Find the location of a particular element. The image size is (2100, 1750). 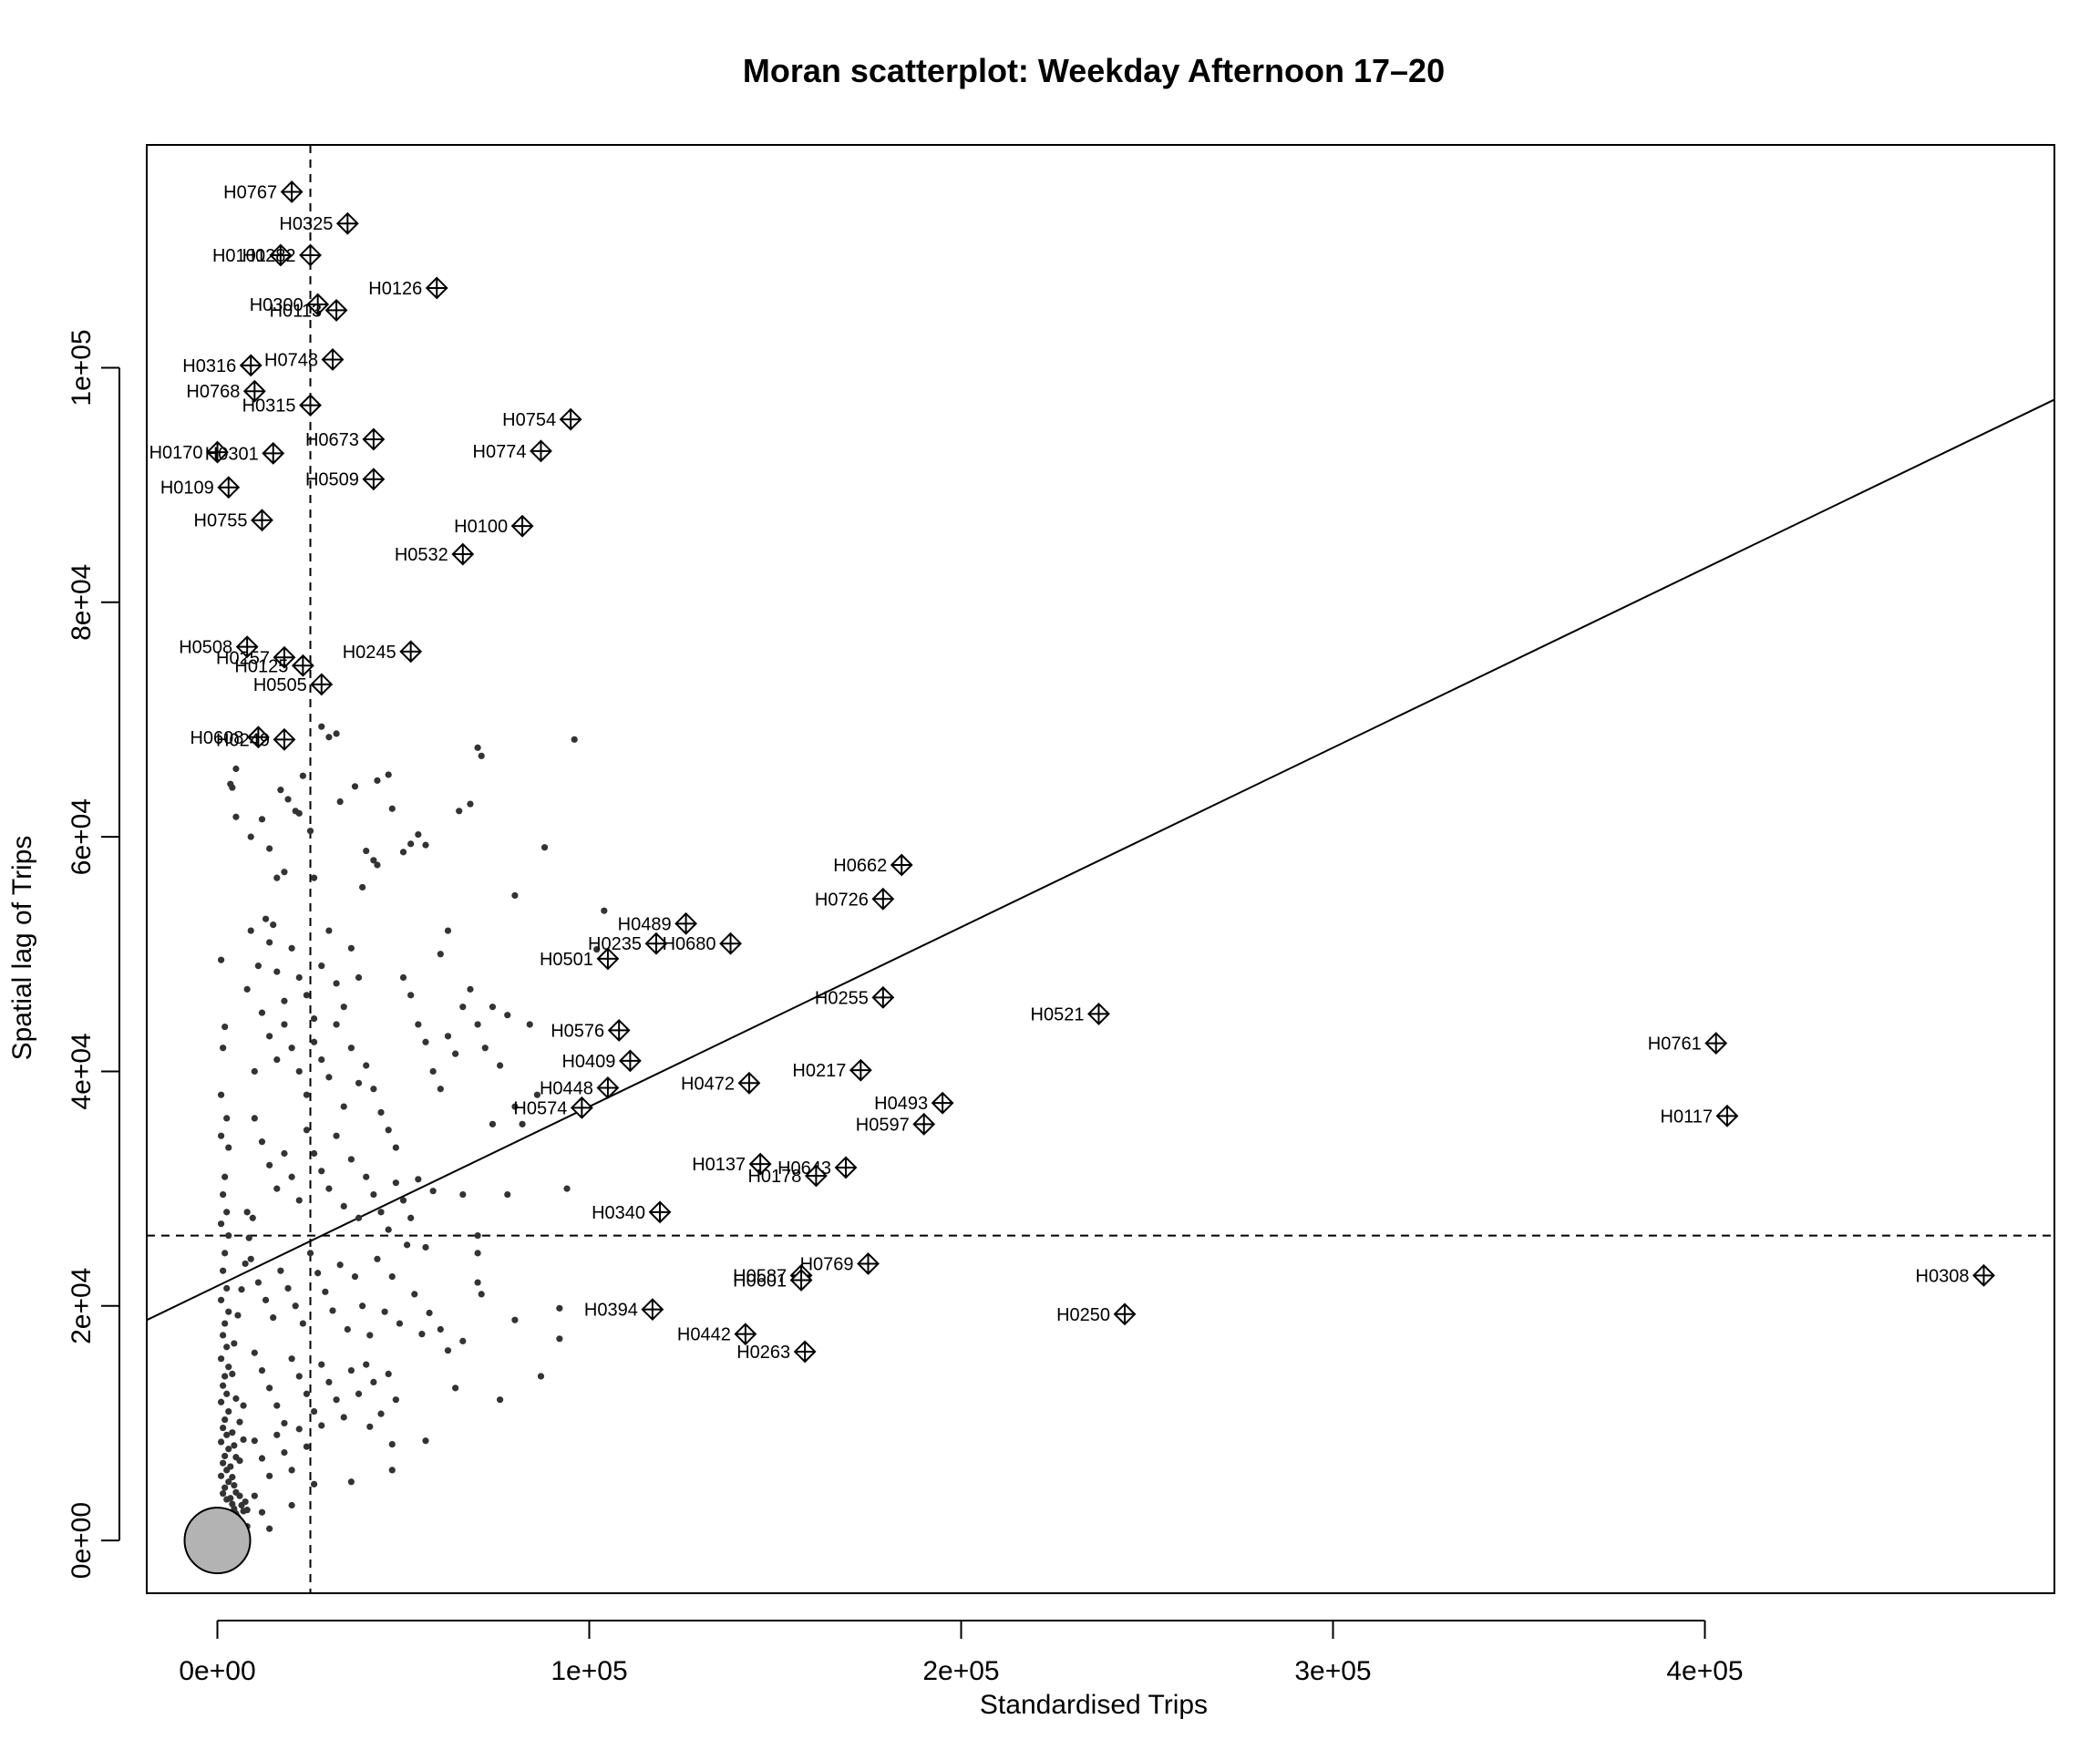

influential-point-label: H0394 is located at coordinates (611, 1311).